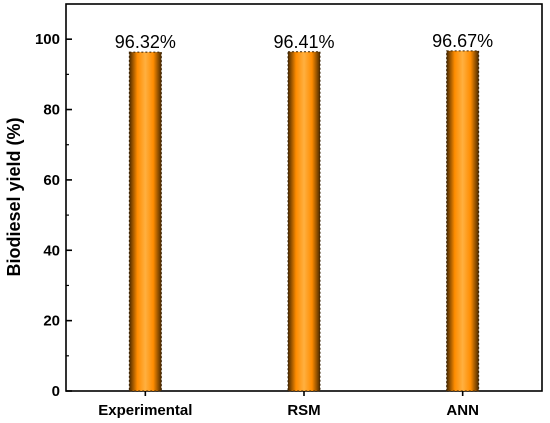 This screenshot has width=550, height=423. Describe the element at coordinates (51, 250) in the screenshot. I see `y-tick-label: 40` at that location.